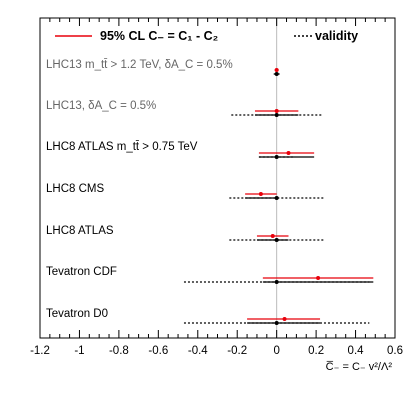 The image size is (415, 404). I want to click on result-row: LHC13 m_tt̄ > 1.2 TeV, δA_C = 0.5%, so click(163, 67).